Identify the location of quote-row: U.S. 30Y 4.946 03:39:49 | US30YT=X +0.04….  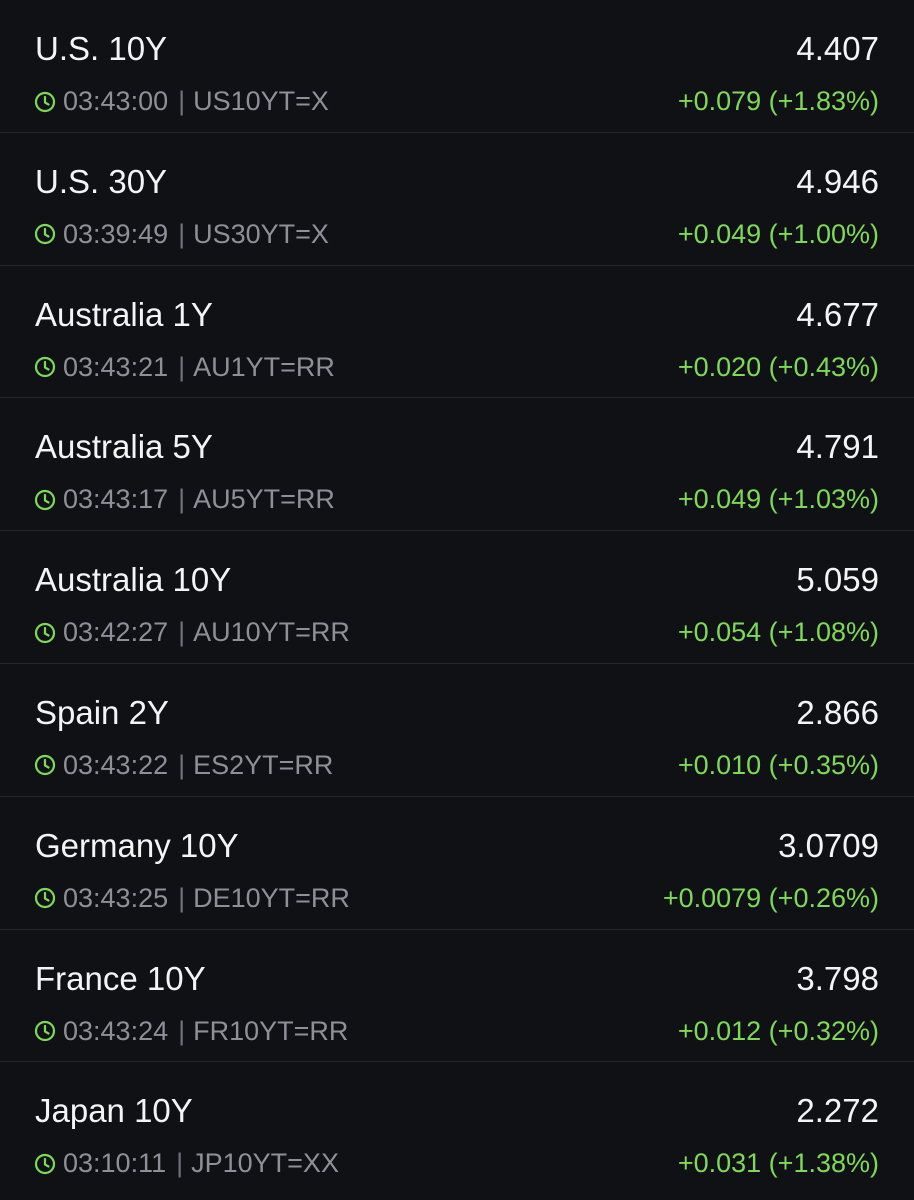
(457, 199).